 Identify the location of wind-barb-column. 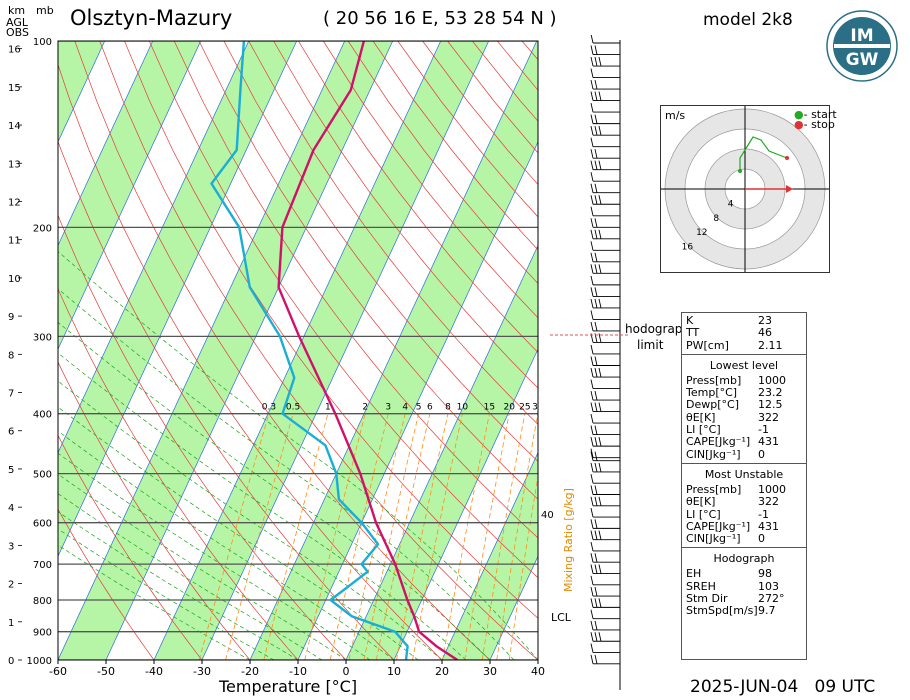
(605, 362).